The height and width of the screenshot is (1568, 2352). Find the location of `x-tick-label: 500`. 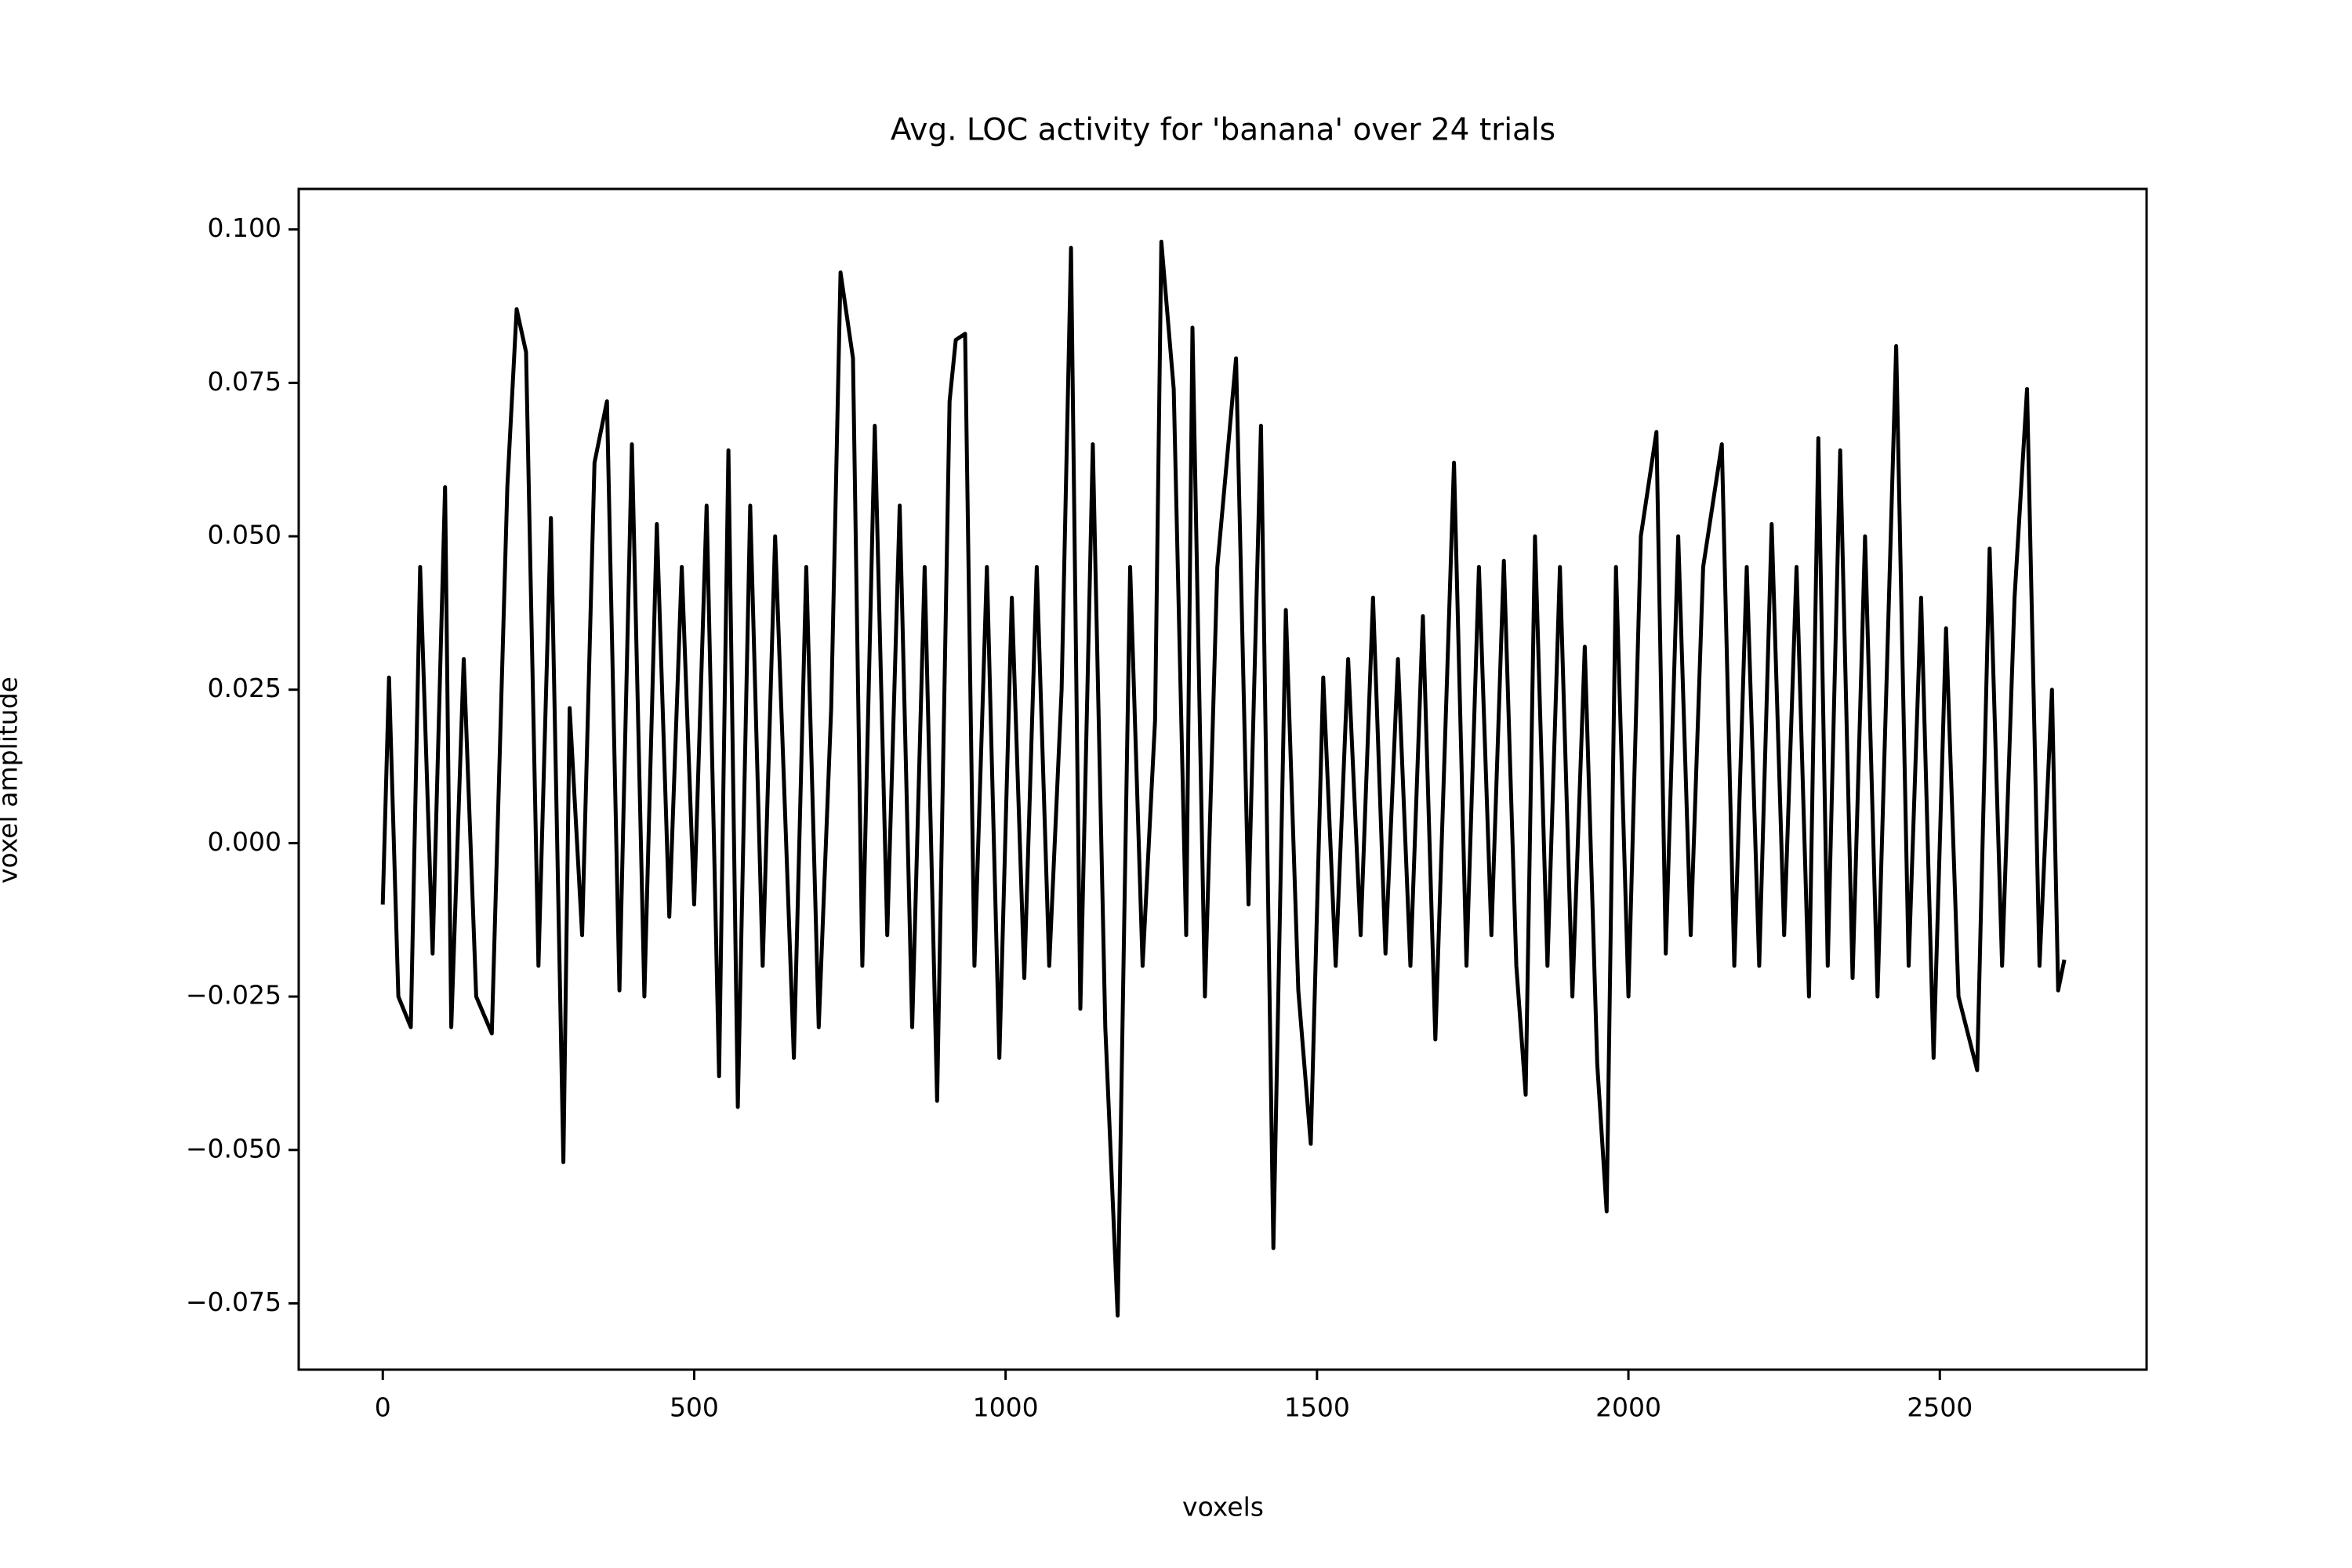

x-tick-label: 500 is located at coordinates (694, 1407).